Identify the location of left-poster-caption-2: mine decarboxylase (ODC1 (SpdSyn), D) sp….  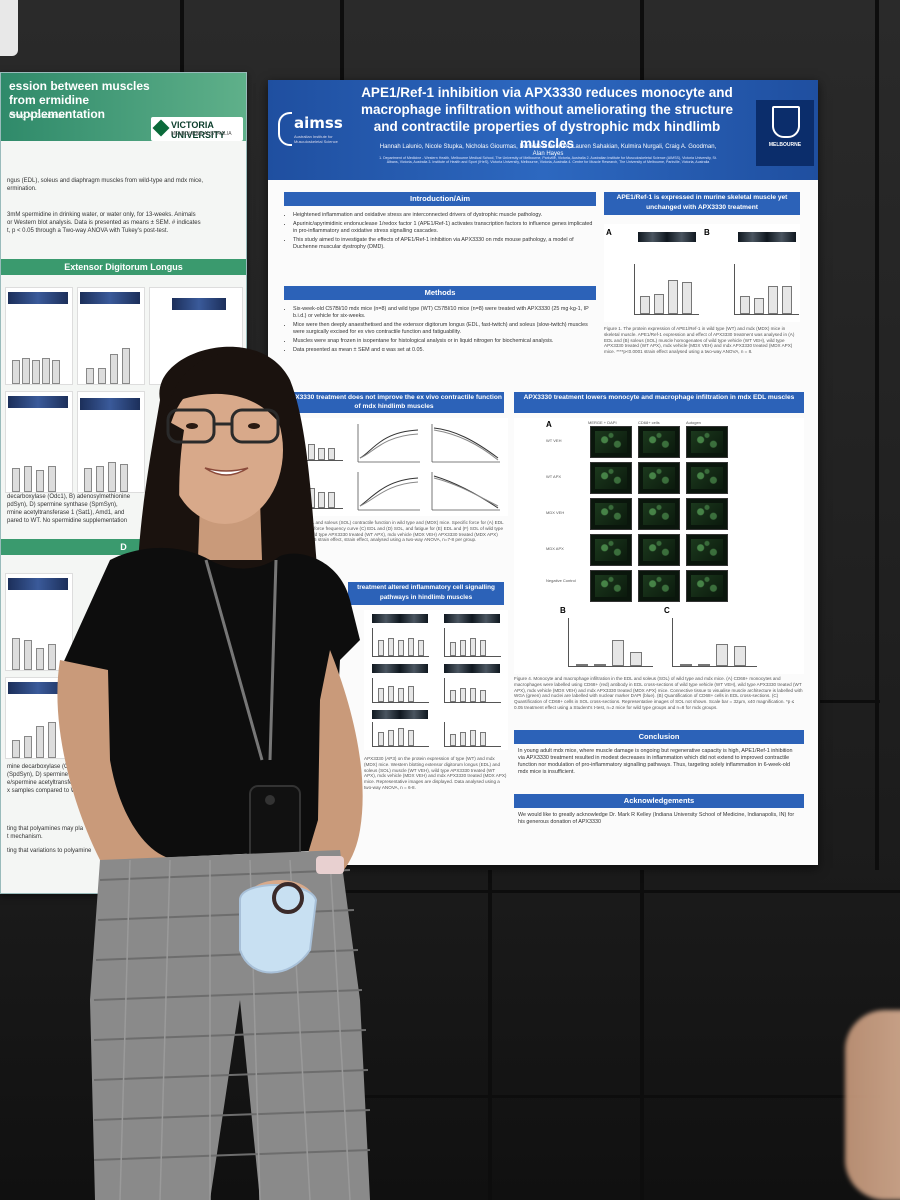
(54, 779).